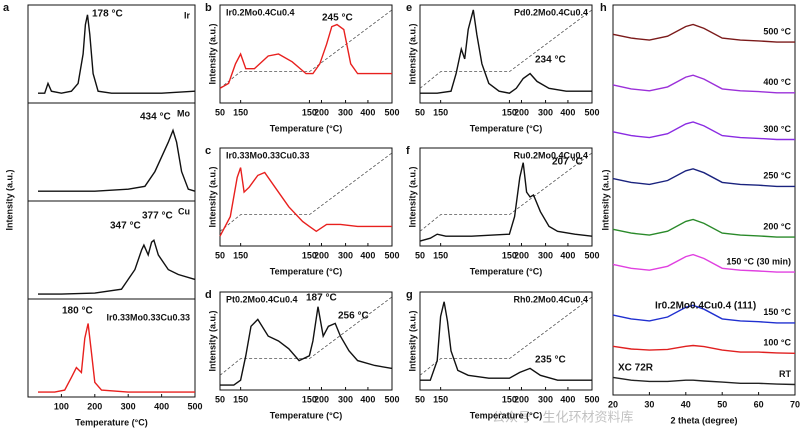 Image resolution: width=800 pixels, height=437 pixels. Describe the element at coordinates (208, 151) in the screenshot. I see `panel-letter: c` at that location.